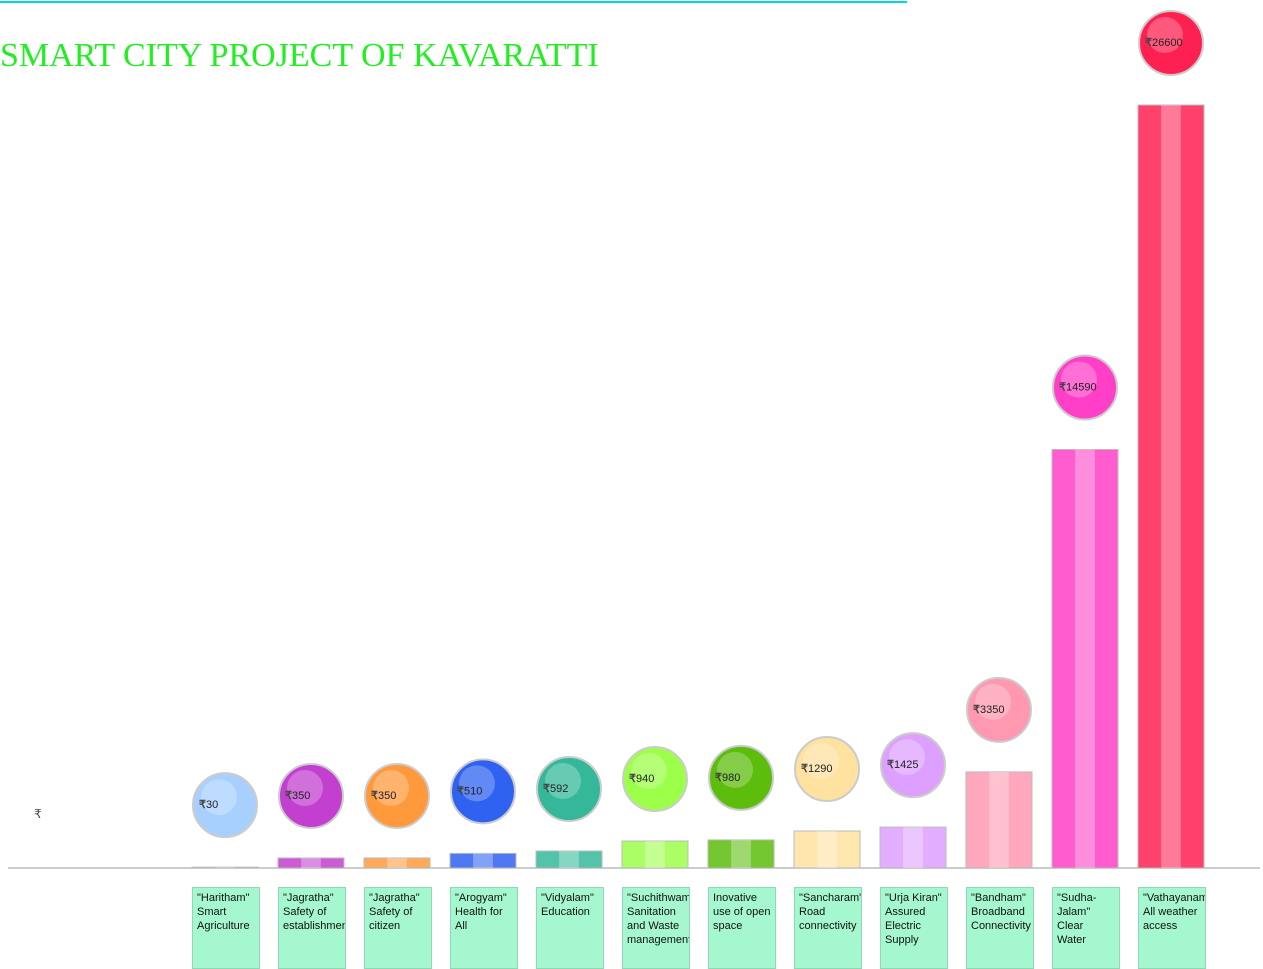  Describe the element at coordinates (226, 928) in the screenshot. I see `category-label: "Haritham" Smart Agriculture` at that location.